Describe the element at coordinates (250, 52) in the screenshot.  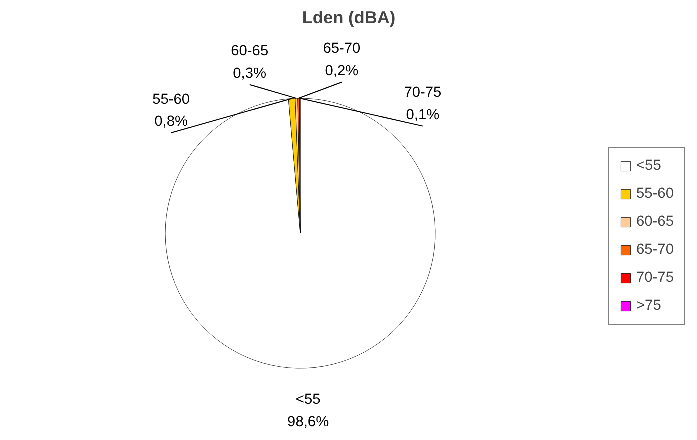
I see `slice-label: 60-65` at that location.